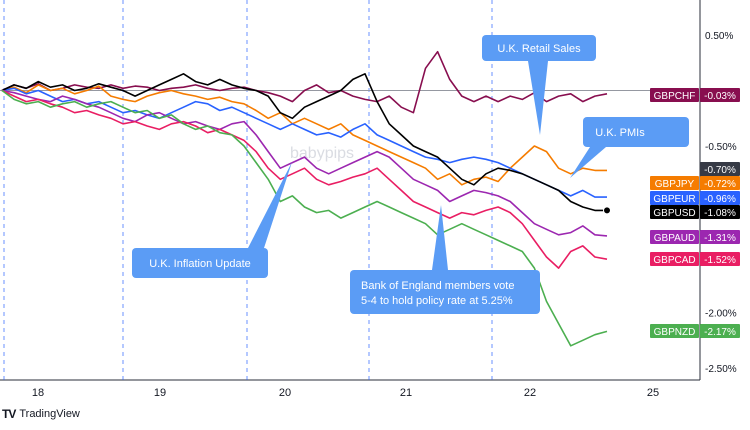 The width and height of the screenshot is (750, 430). I want to click on price-tag-name: GBPUSD, so click(674, 213).